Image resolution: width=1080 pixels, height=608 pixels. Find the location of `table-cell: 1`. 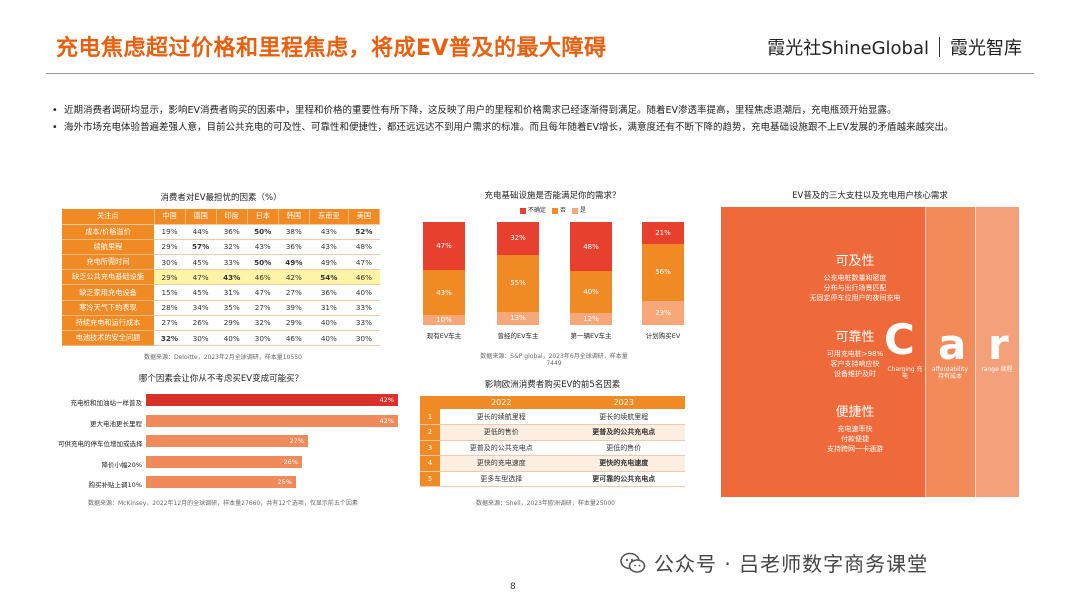

table-cell: 1 is located at coordinates (430, 417).